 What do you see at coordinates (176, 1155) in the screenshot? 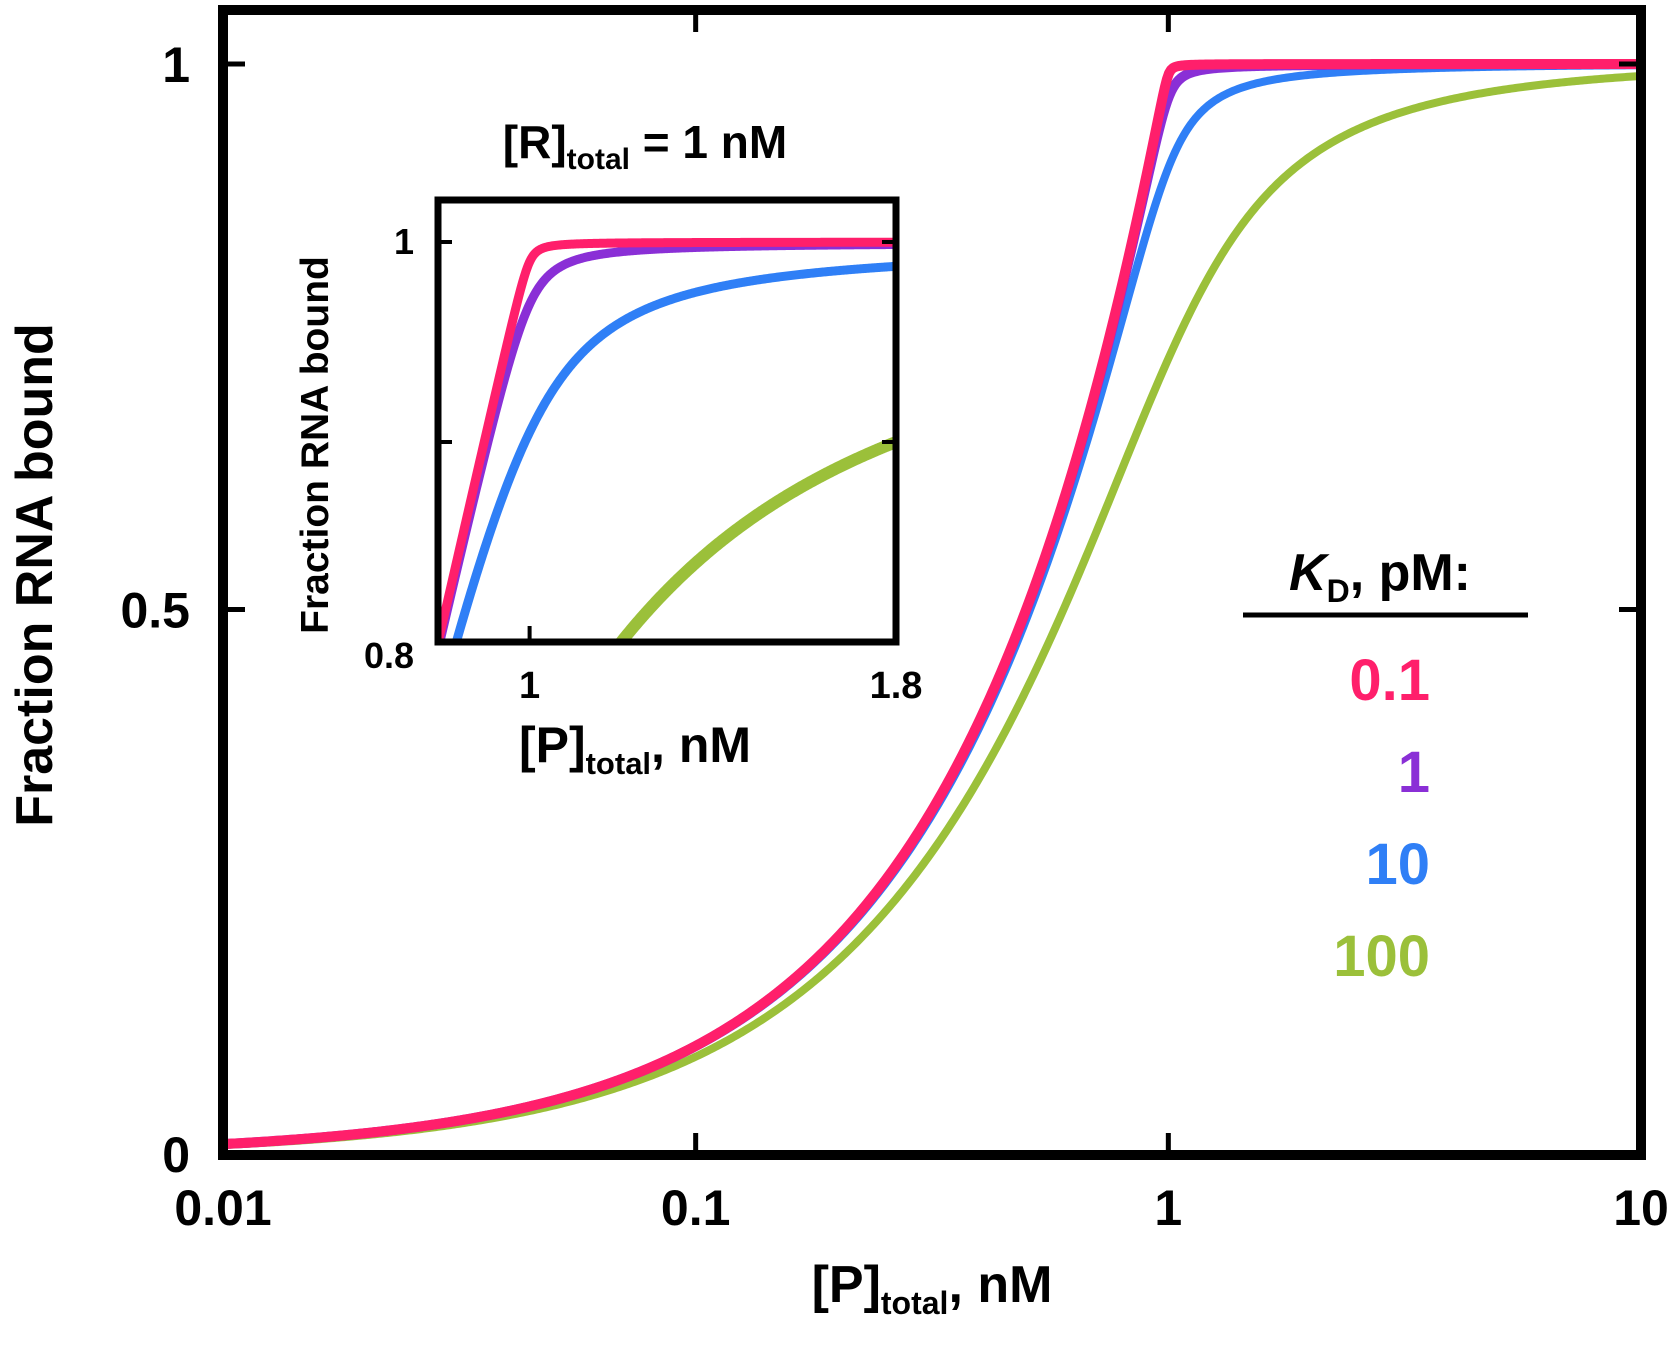
I see `main-y-tick-label: 0` at bounding box center [176, 1155].